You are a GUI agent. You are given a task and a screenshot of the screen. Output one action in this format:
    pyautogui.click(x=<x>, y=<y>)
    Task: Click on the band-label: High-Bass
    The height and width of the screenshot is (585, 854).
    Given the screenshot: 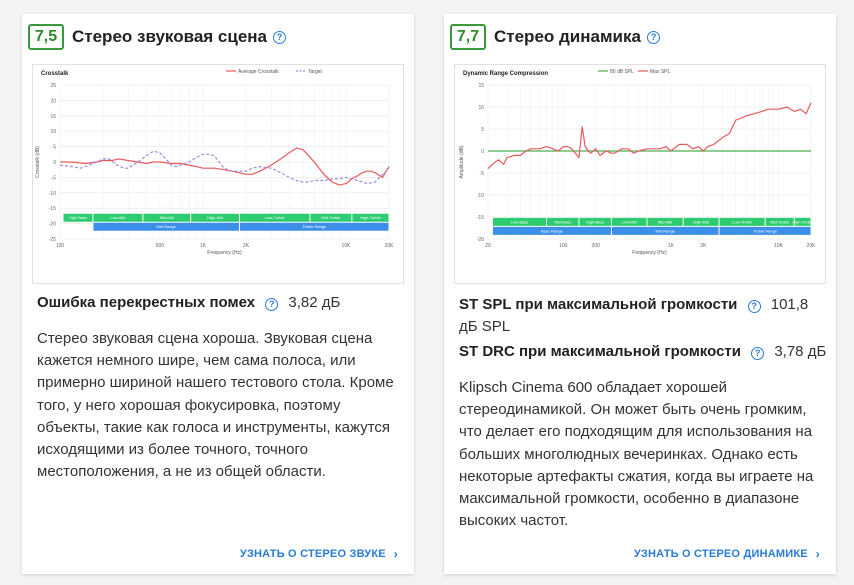 What is the action you would take?
    pyautogui.click(x=595, y=221)
    